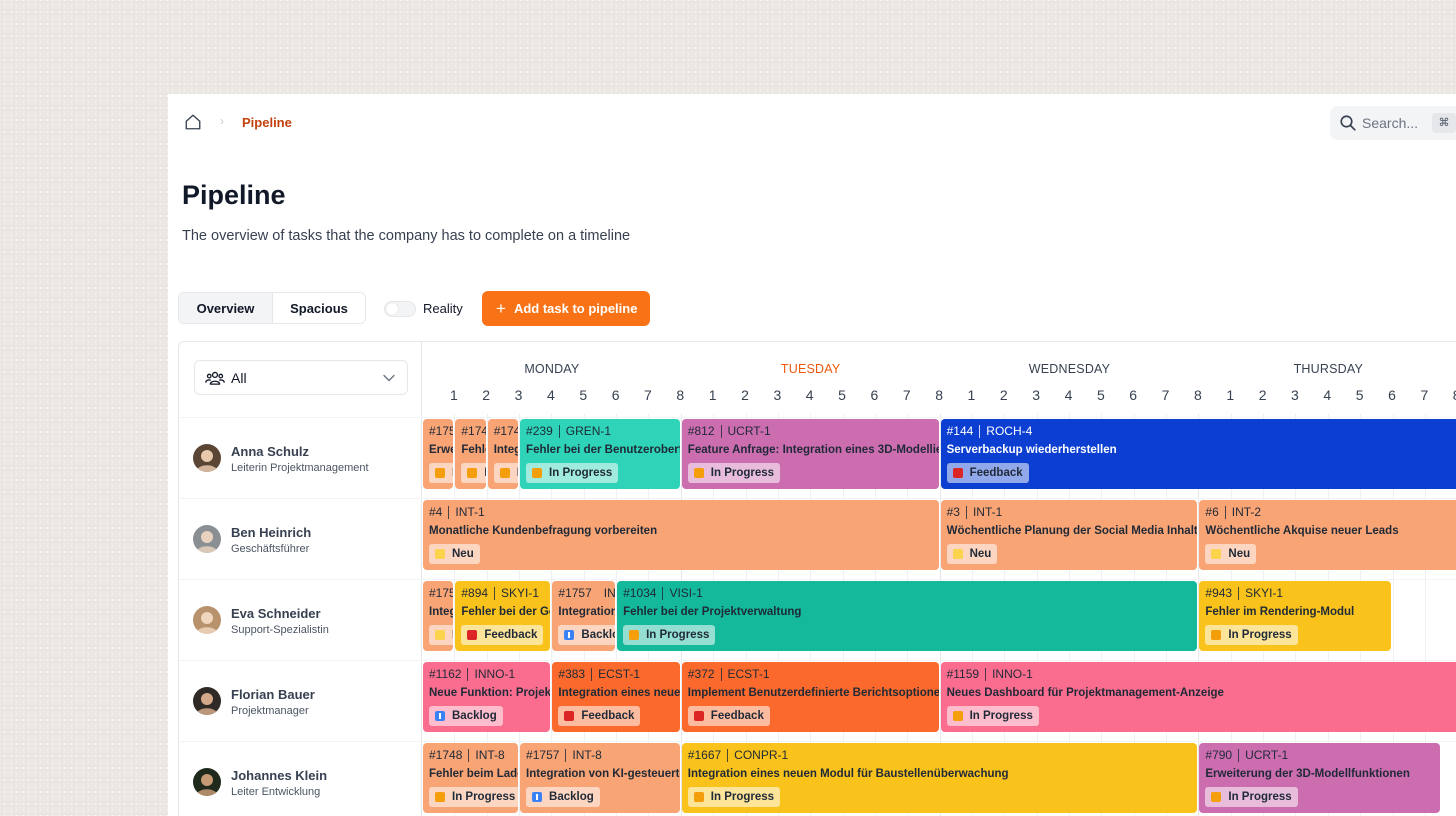  I want to click on task-card: #1748 INT-8 Fehler beim Laden In Progress, so click(471, 778).